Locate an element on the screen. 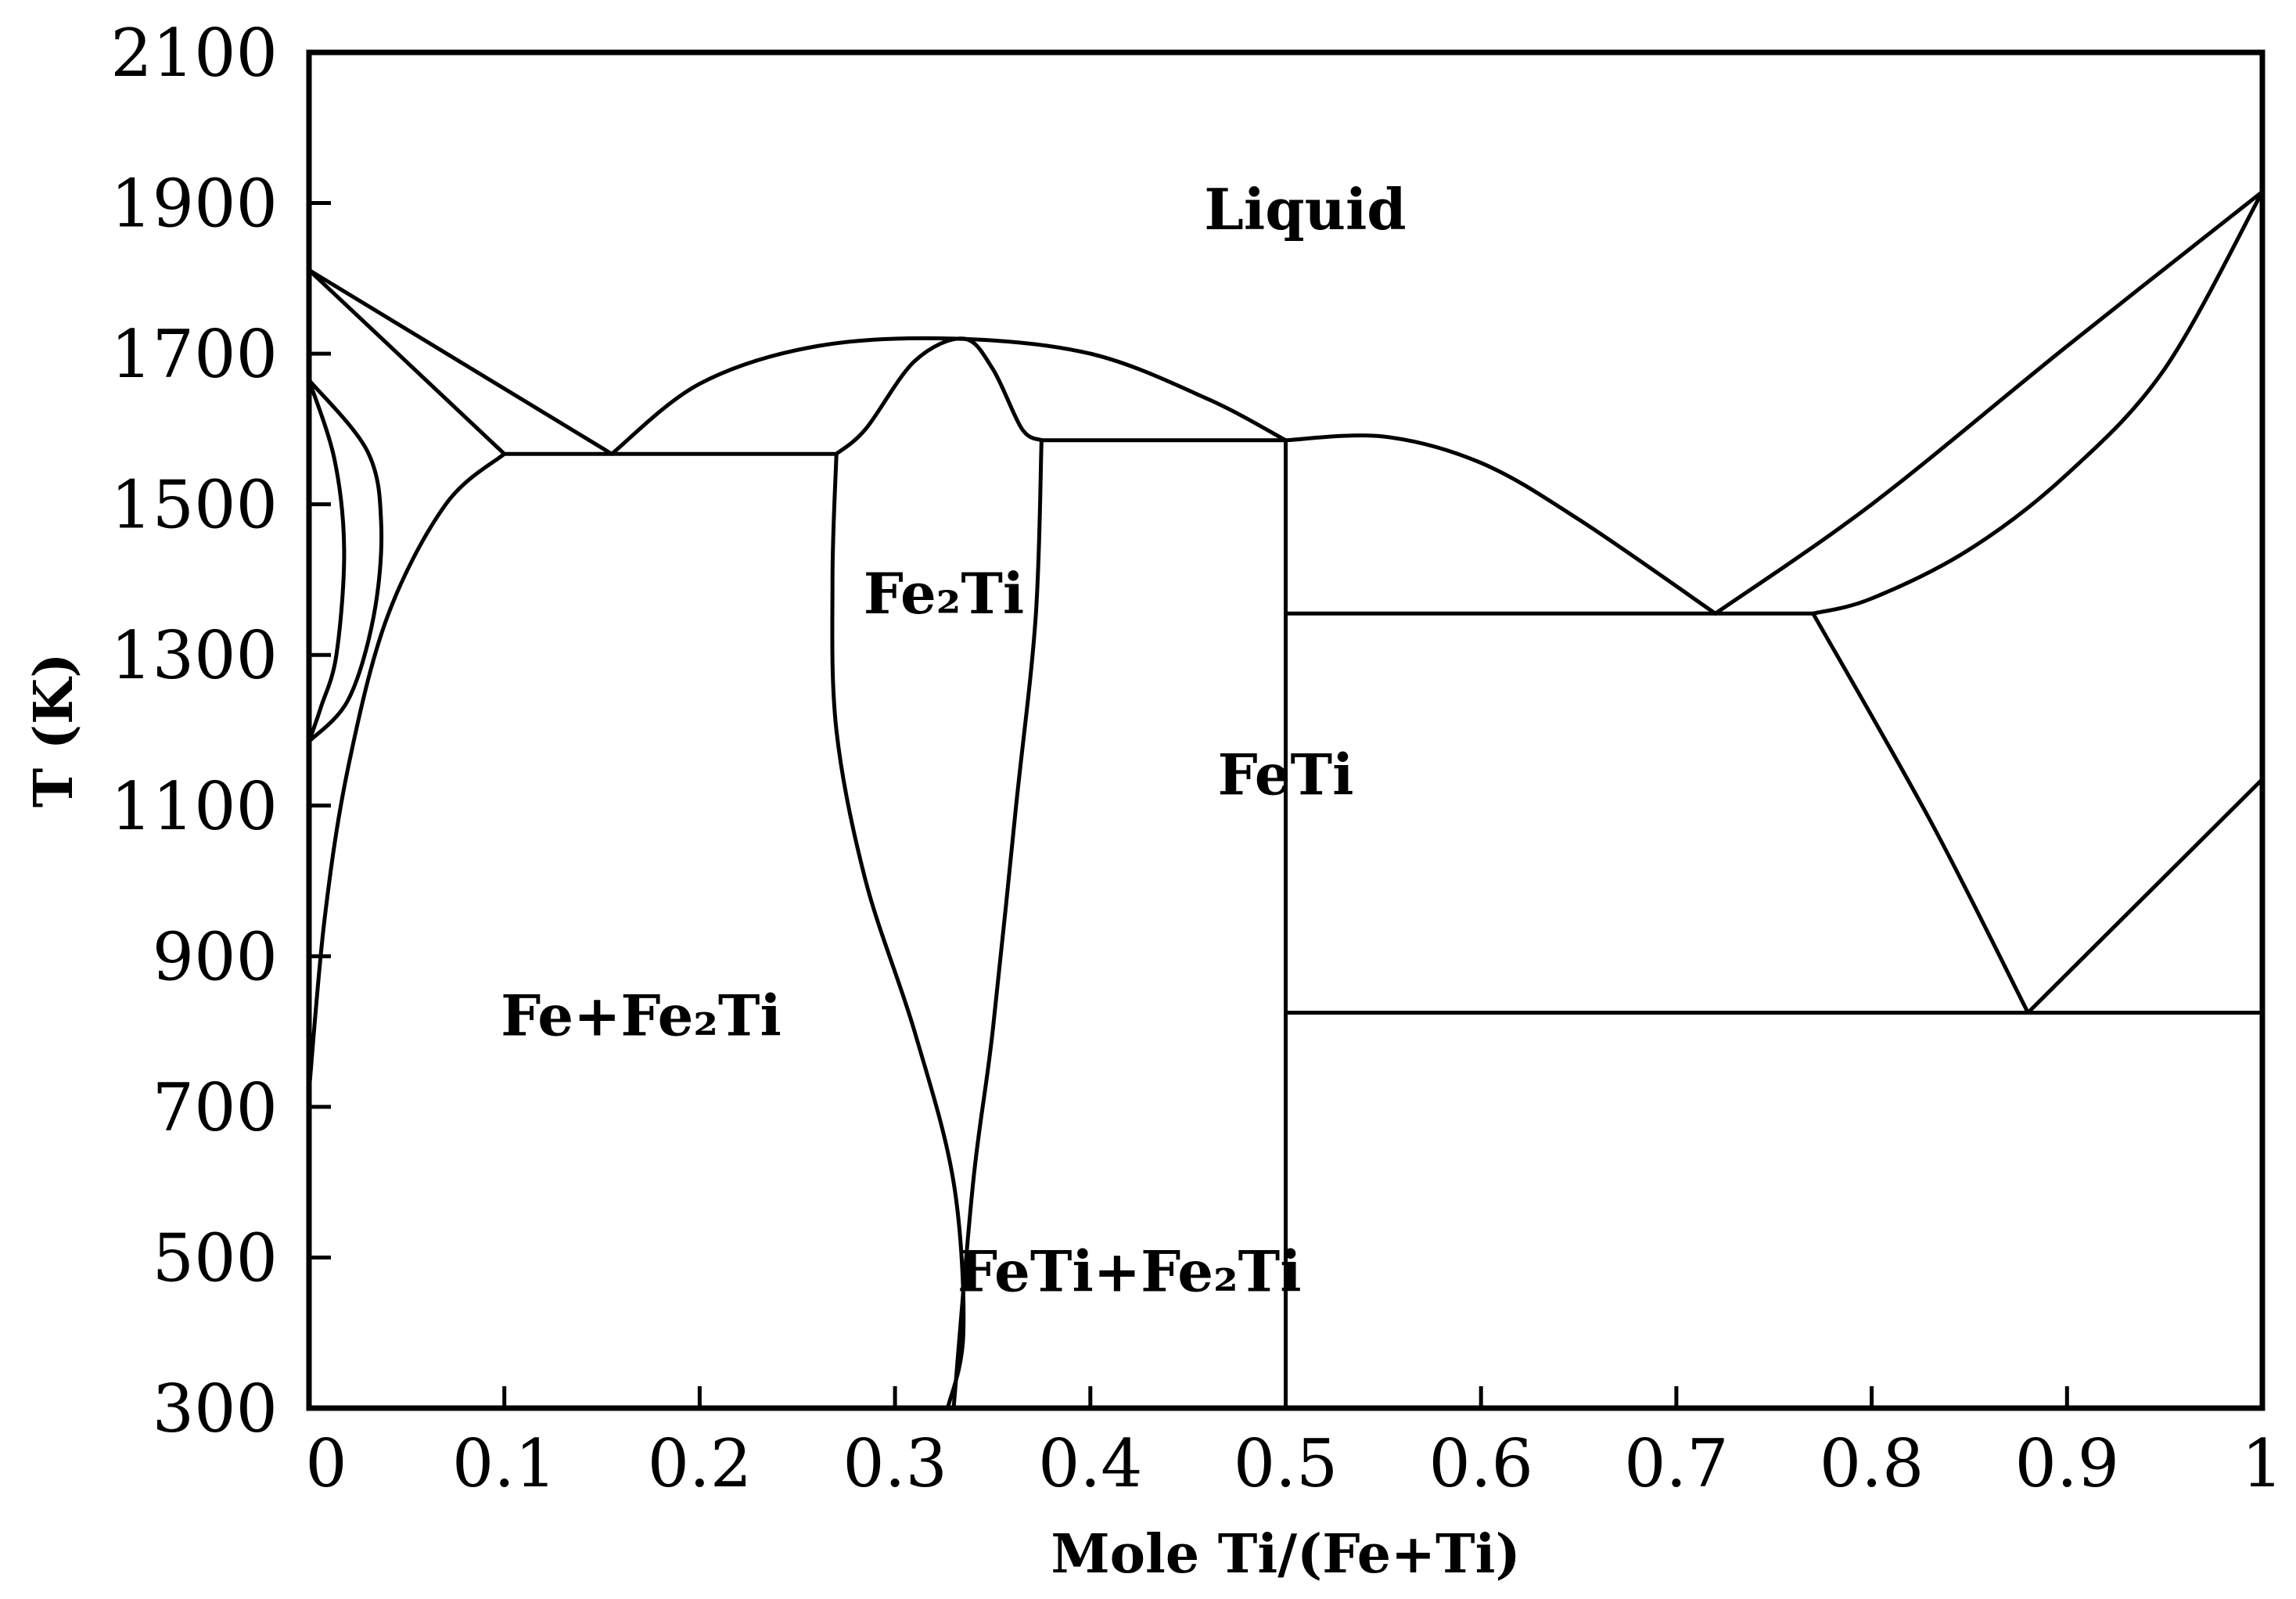 The image size is (2296, 1599). region-label: FeTi is located at coordinates (1286, 774).